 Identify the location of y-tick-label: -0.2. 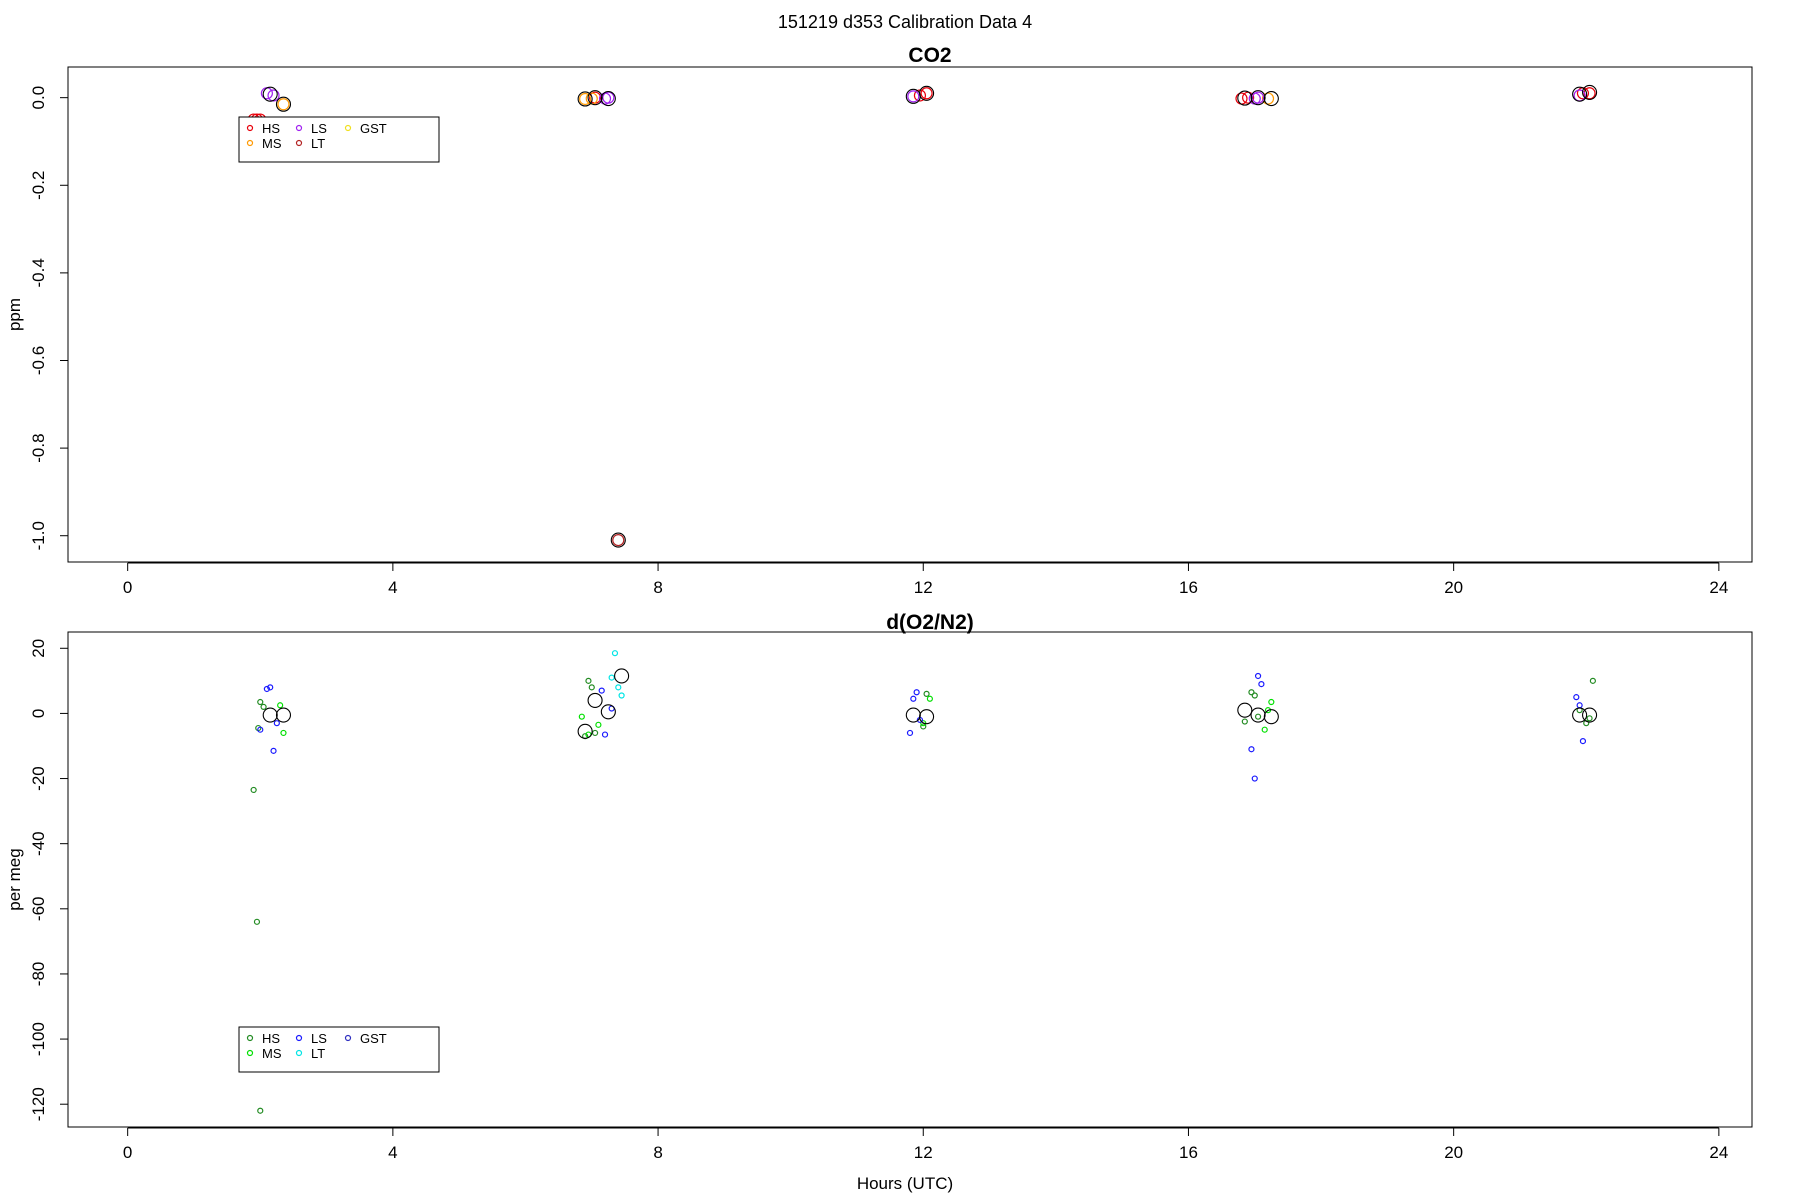
(38, 185).